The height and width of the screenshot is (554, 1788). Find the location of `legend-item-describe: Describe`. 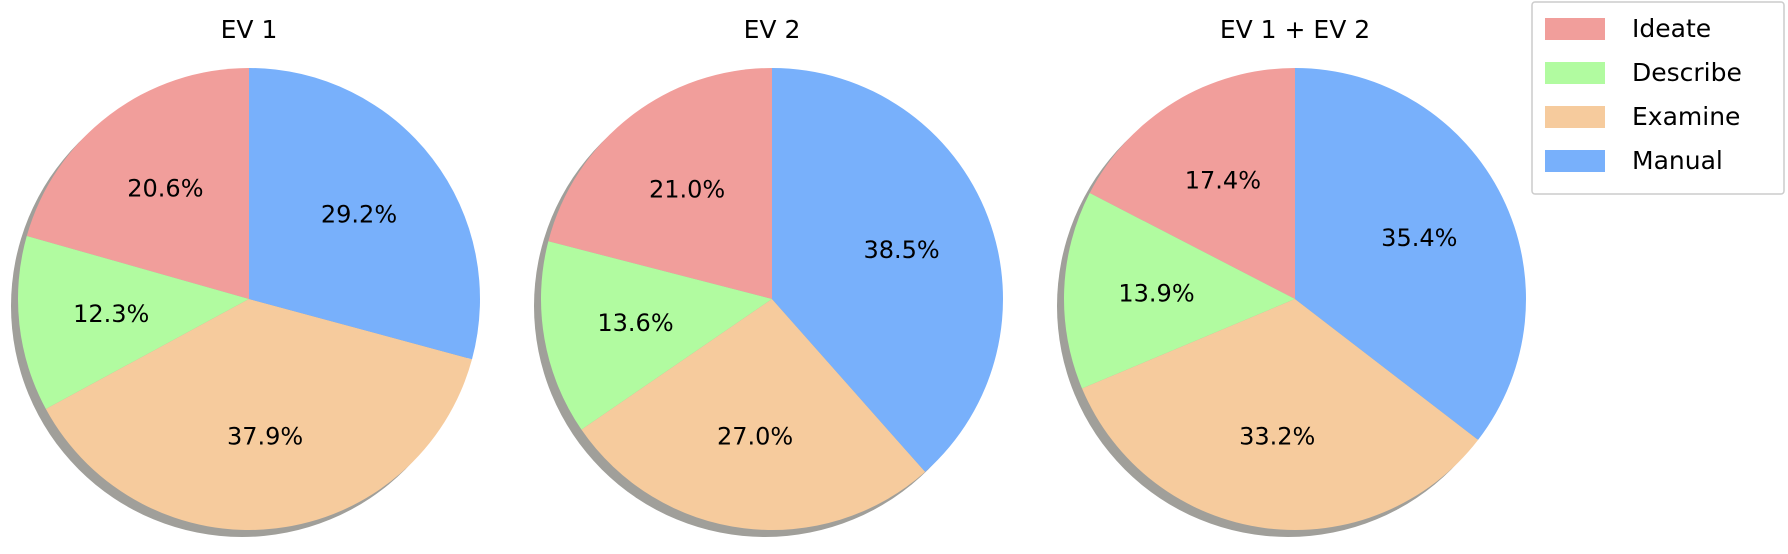

legend-item-describe: Describe is located at coordinates (1643, 72).